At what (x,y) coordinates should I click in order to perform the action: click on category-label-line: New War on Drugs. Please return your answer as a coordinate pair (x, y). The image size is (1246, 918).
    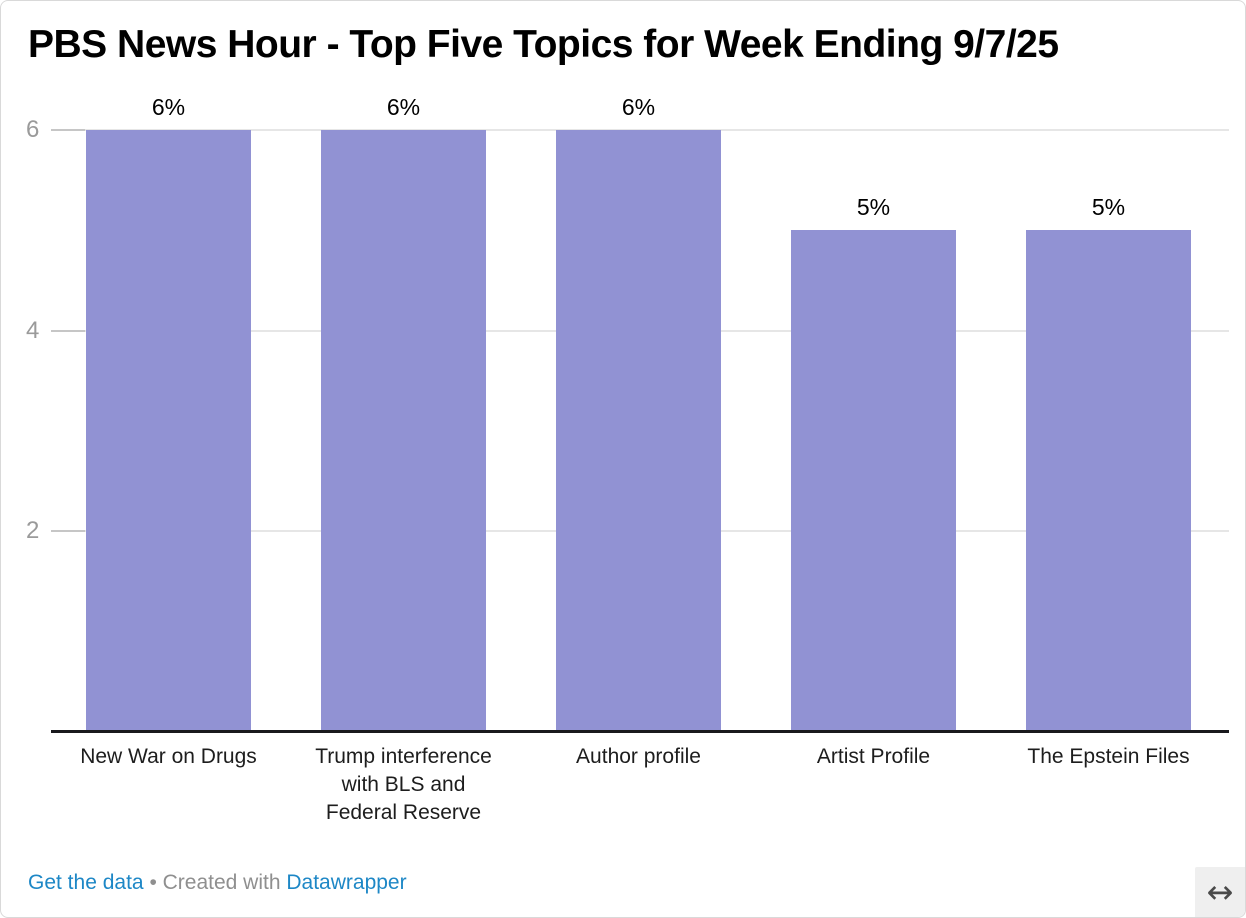
    Looking at the image, I should click on (168, 756).